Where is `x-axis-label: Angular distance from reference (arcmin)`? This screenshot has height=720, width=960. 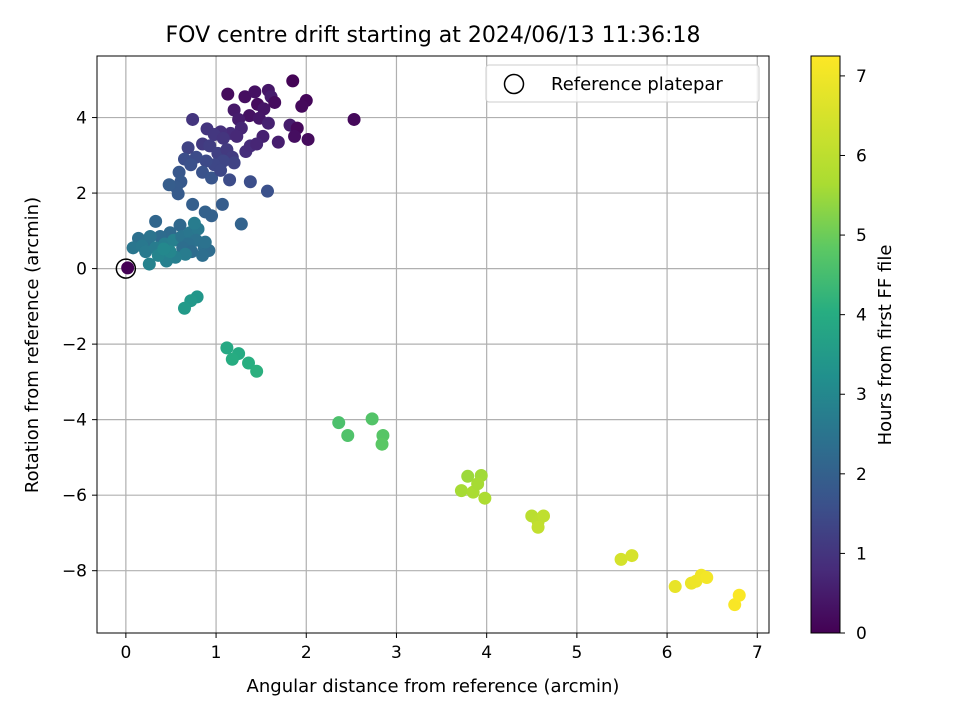 x-axis-label: Angular distance from reference (arcmin) is located at coordinates (433, 686).